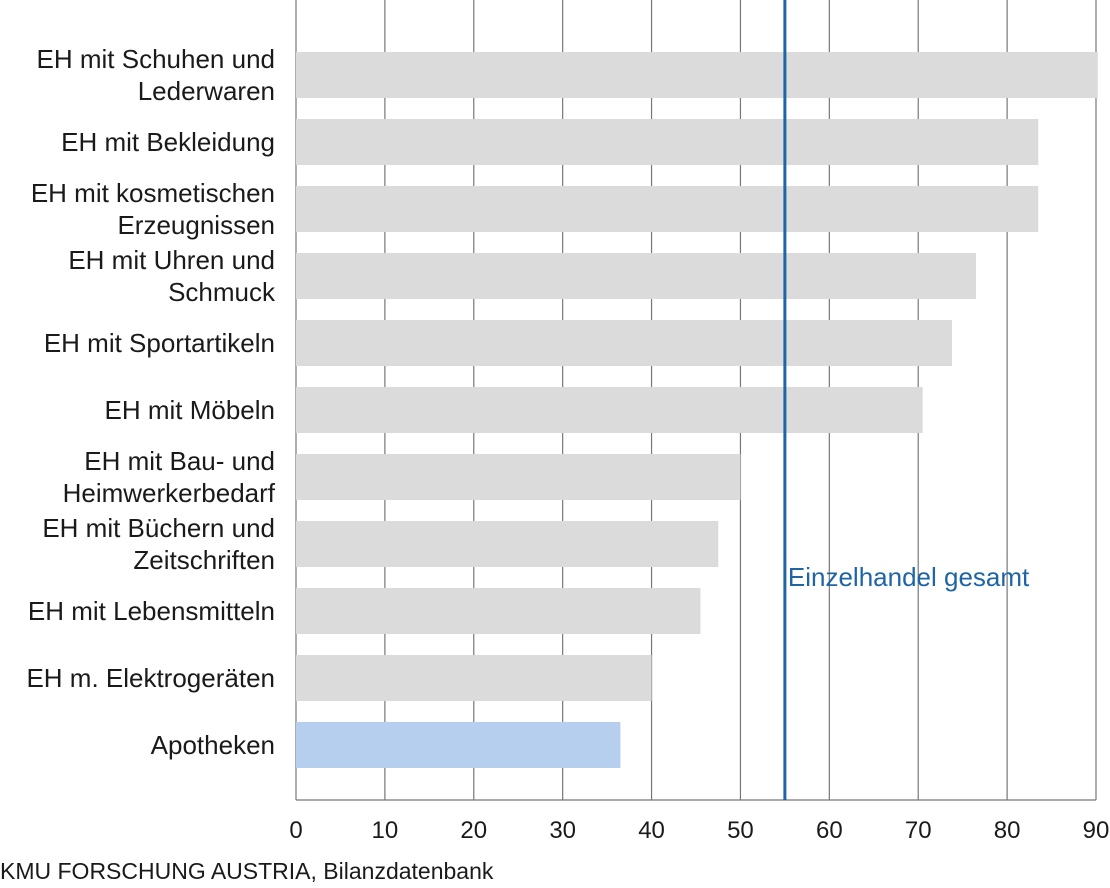 The width and height of the screenshot is (1110, 888). I want to click on category-label-2: EH mit kosmetischen Erzeugnissen, so click(153, 209).